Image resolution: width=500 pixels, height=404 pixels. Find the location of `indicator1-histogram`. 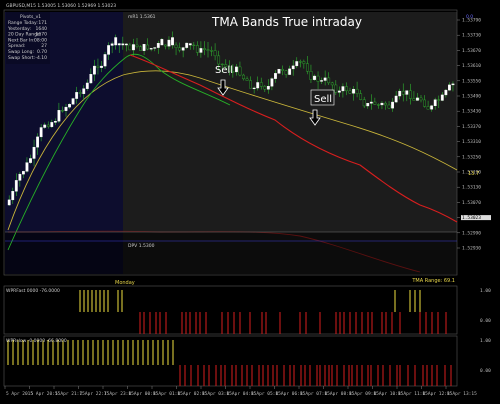

indicator1-histogram is located at coordinates (263, 312).